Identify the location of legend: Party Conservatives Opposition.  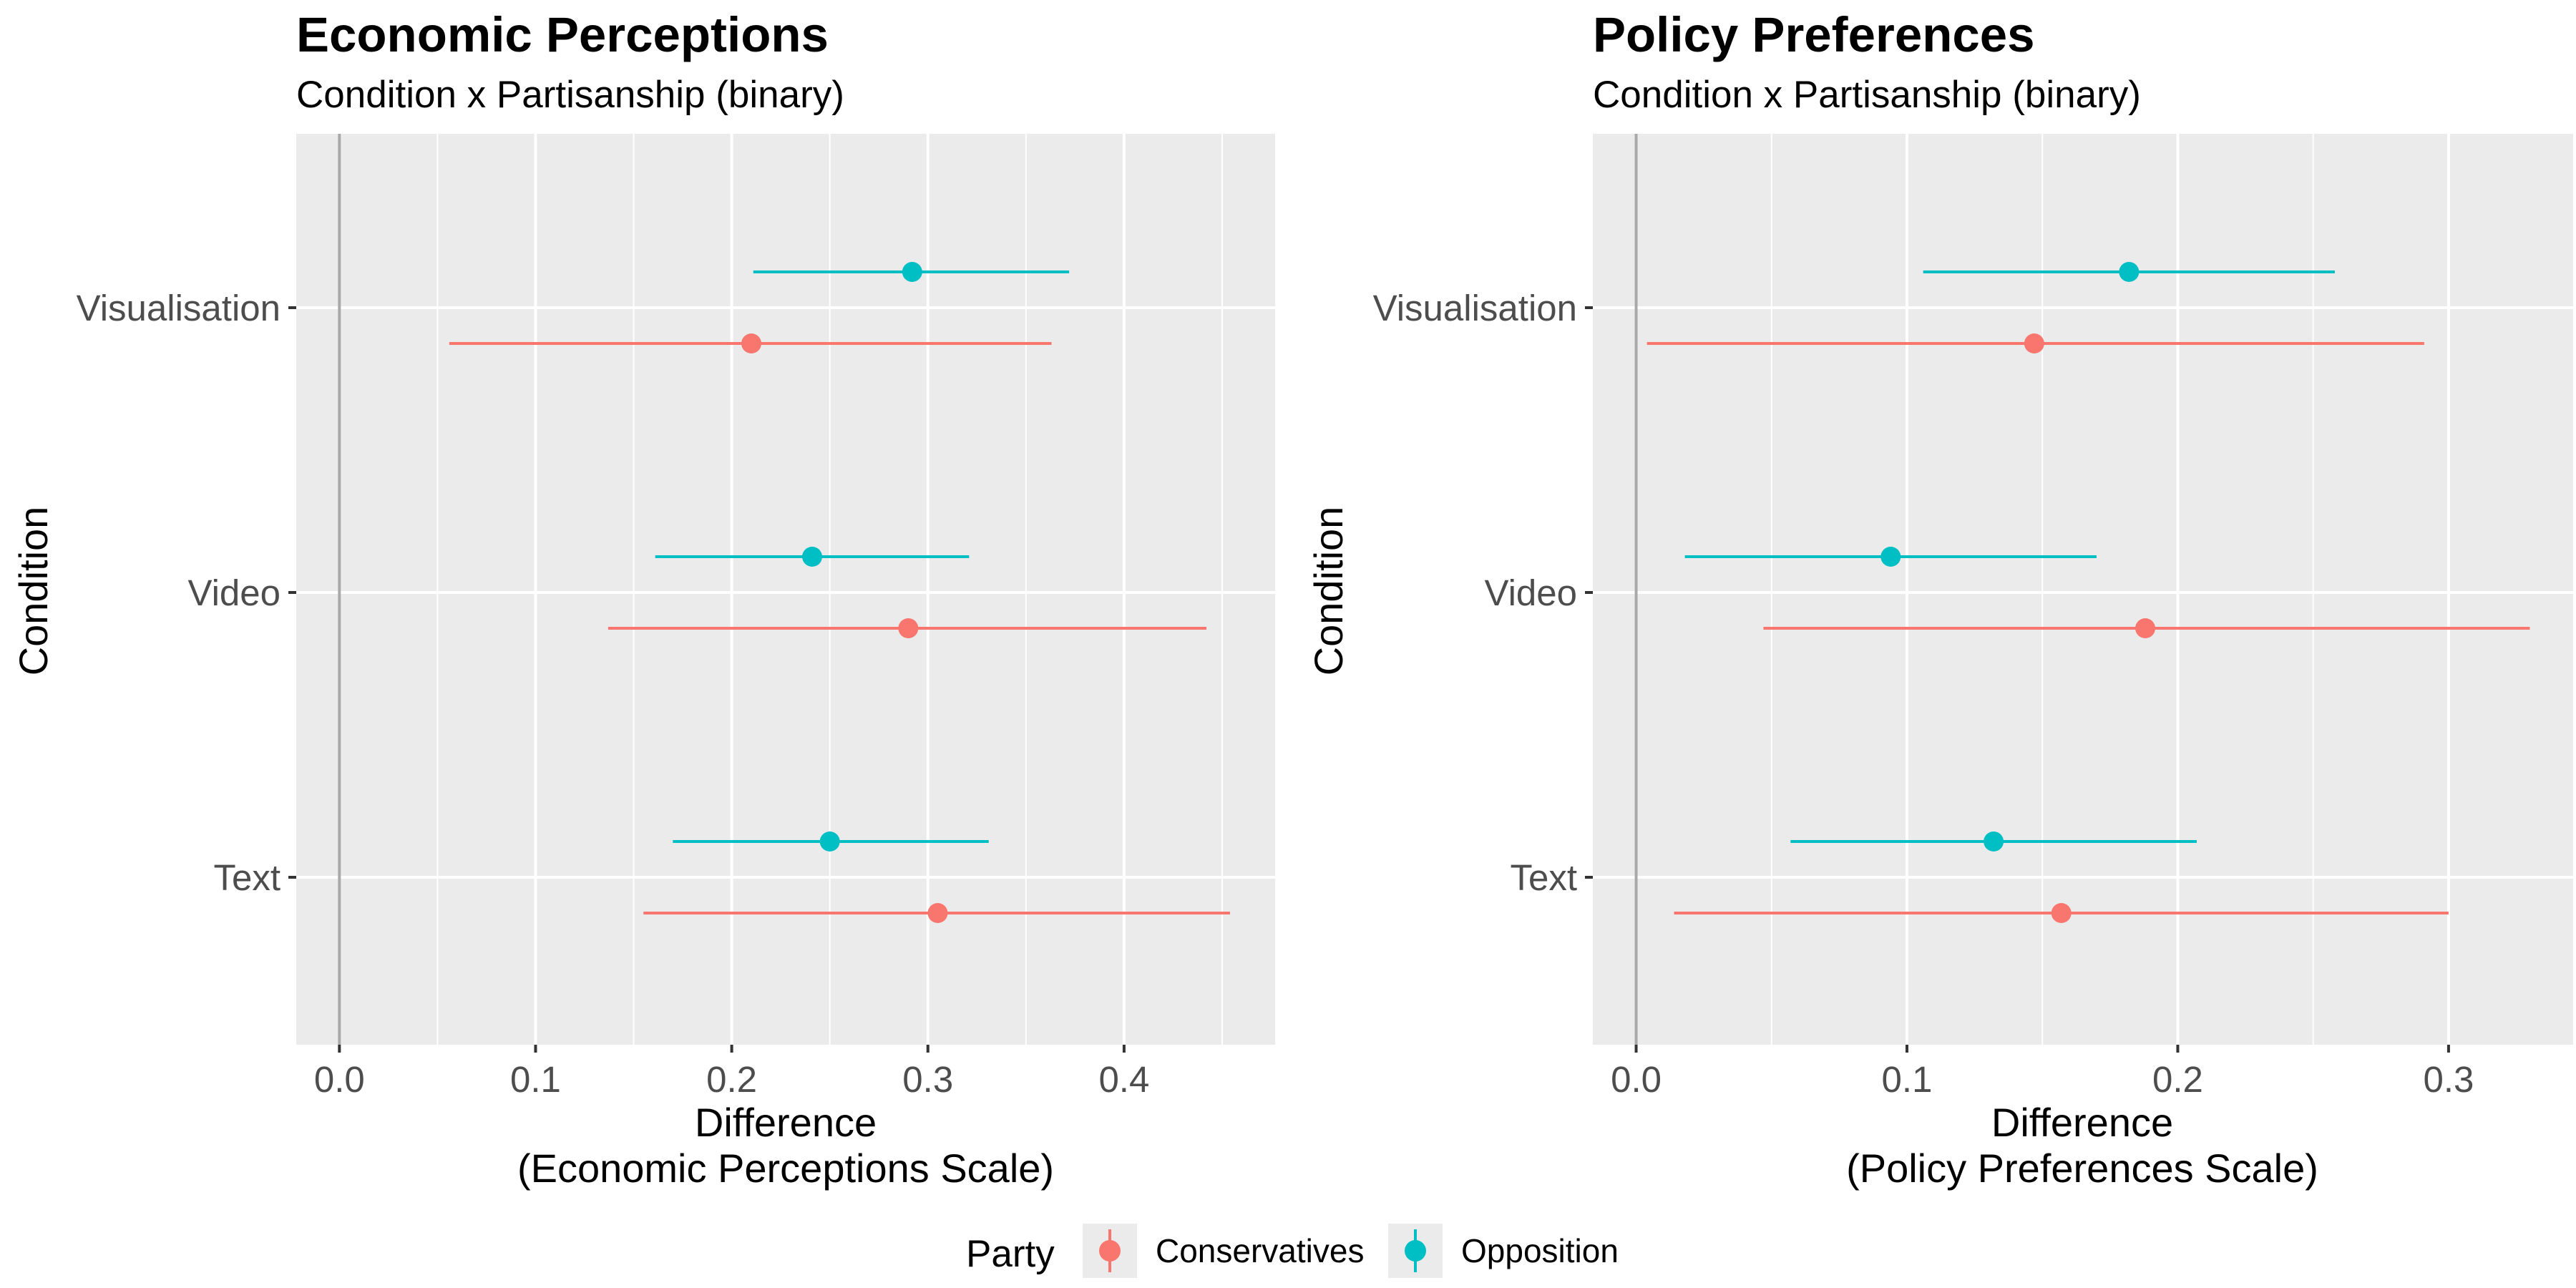
(1292, 1251).